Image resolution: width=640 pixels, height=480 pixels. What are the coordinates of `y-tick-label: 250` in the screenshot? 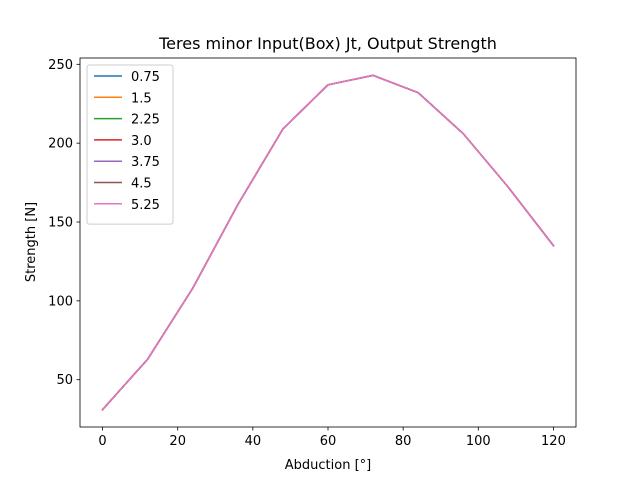 It's located at (60, 65).